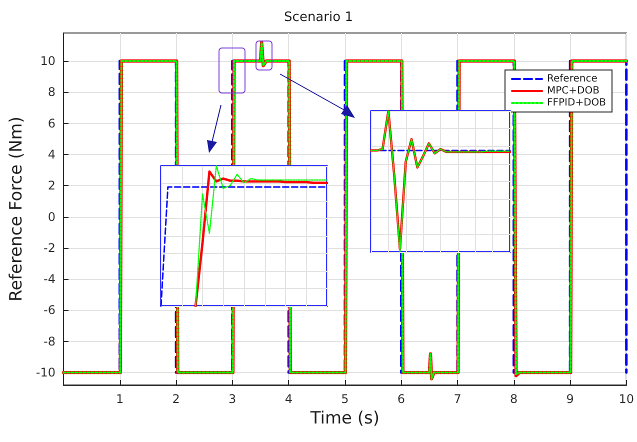 This screenshot has height=442, width=637. Describe the element at coordinates (46, 373) in the screenshot. I see `y-tick-label: -10` at that location.